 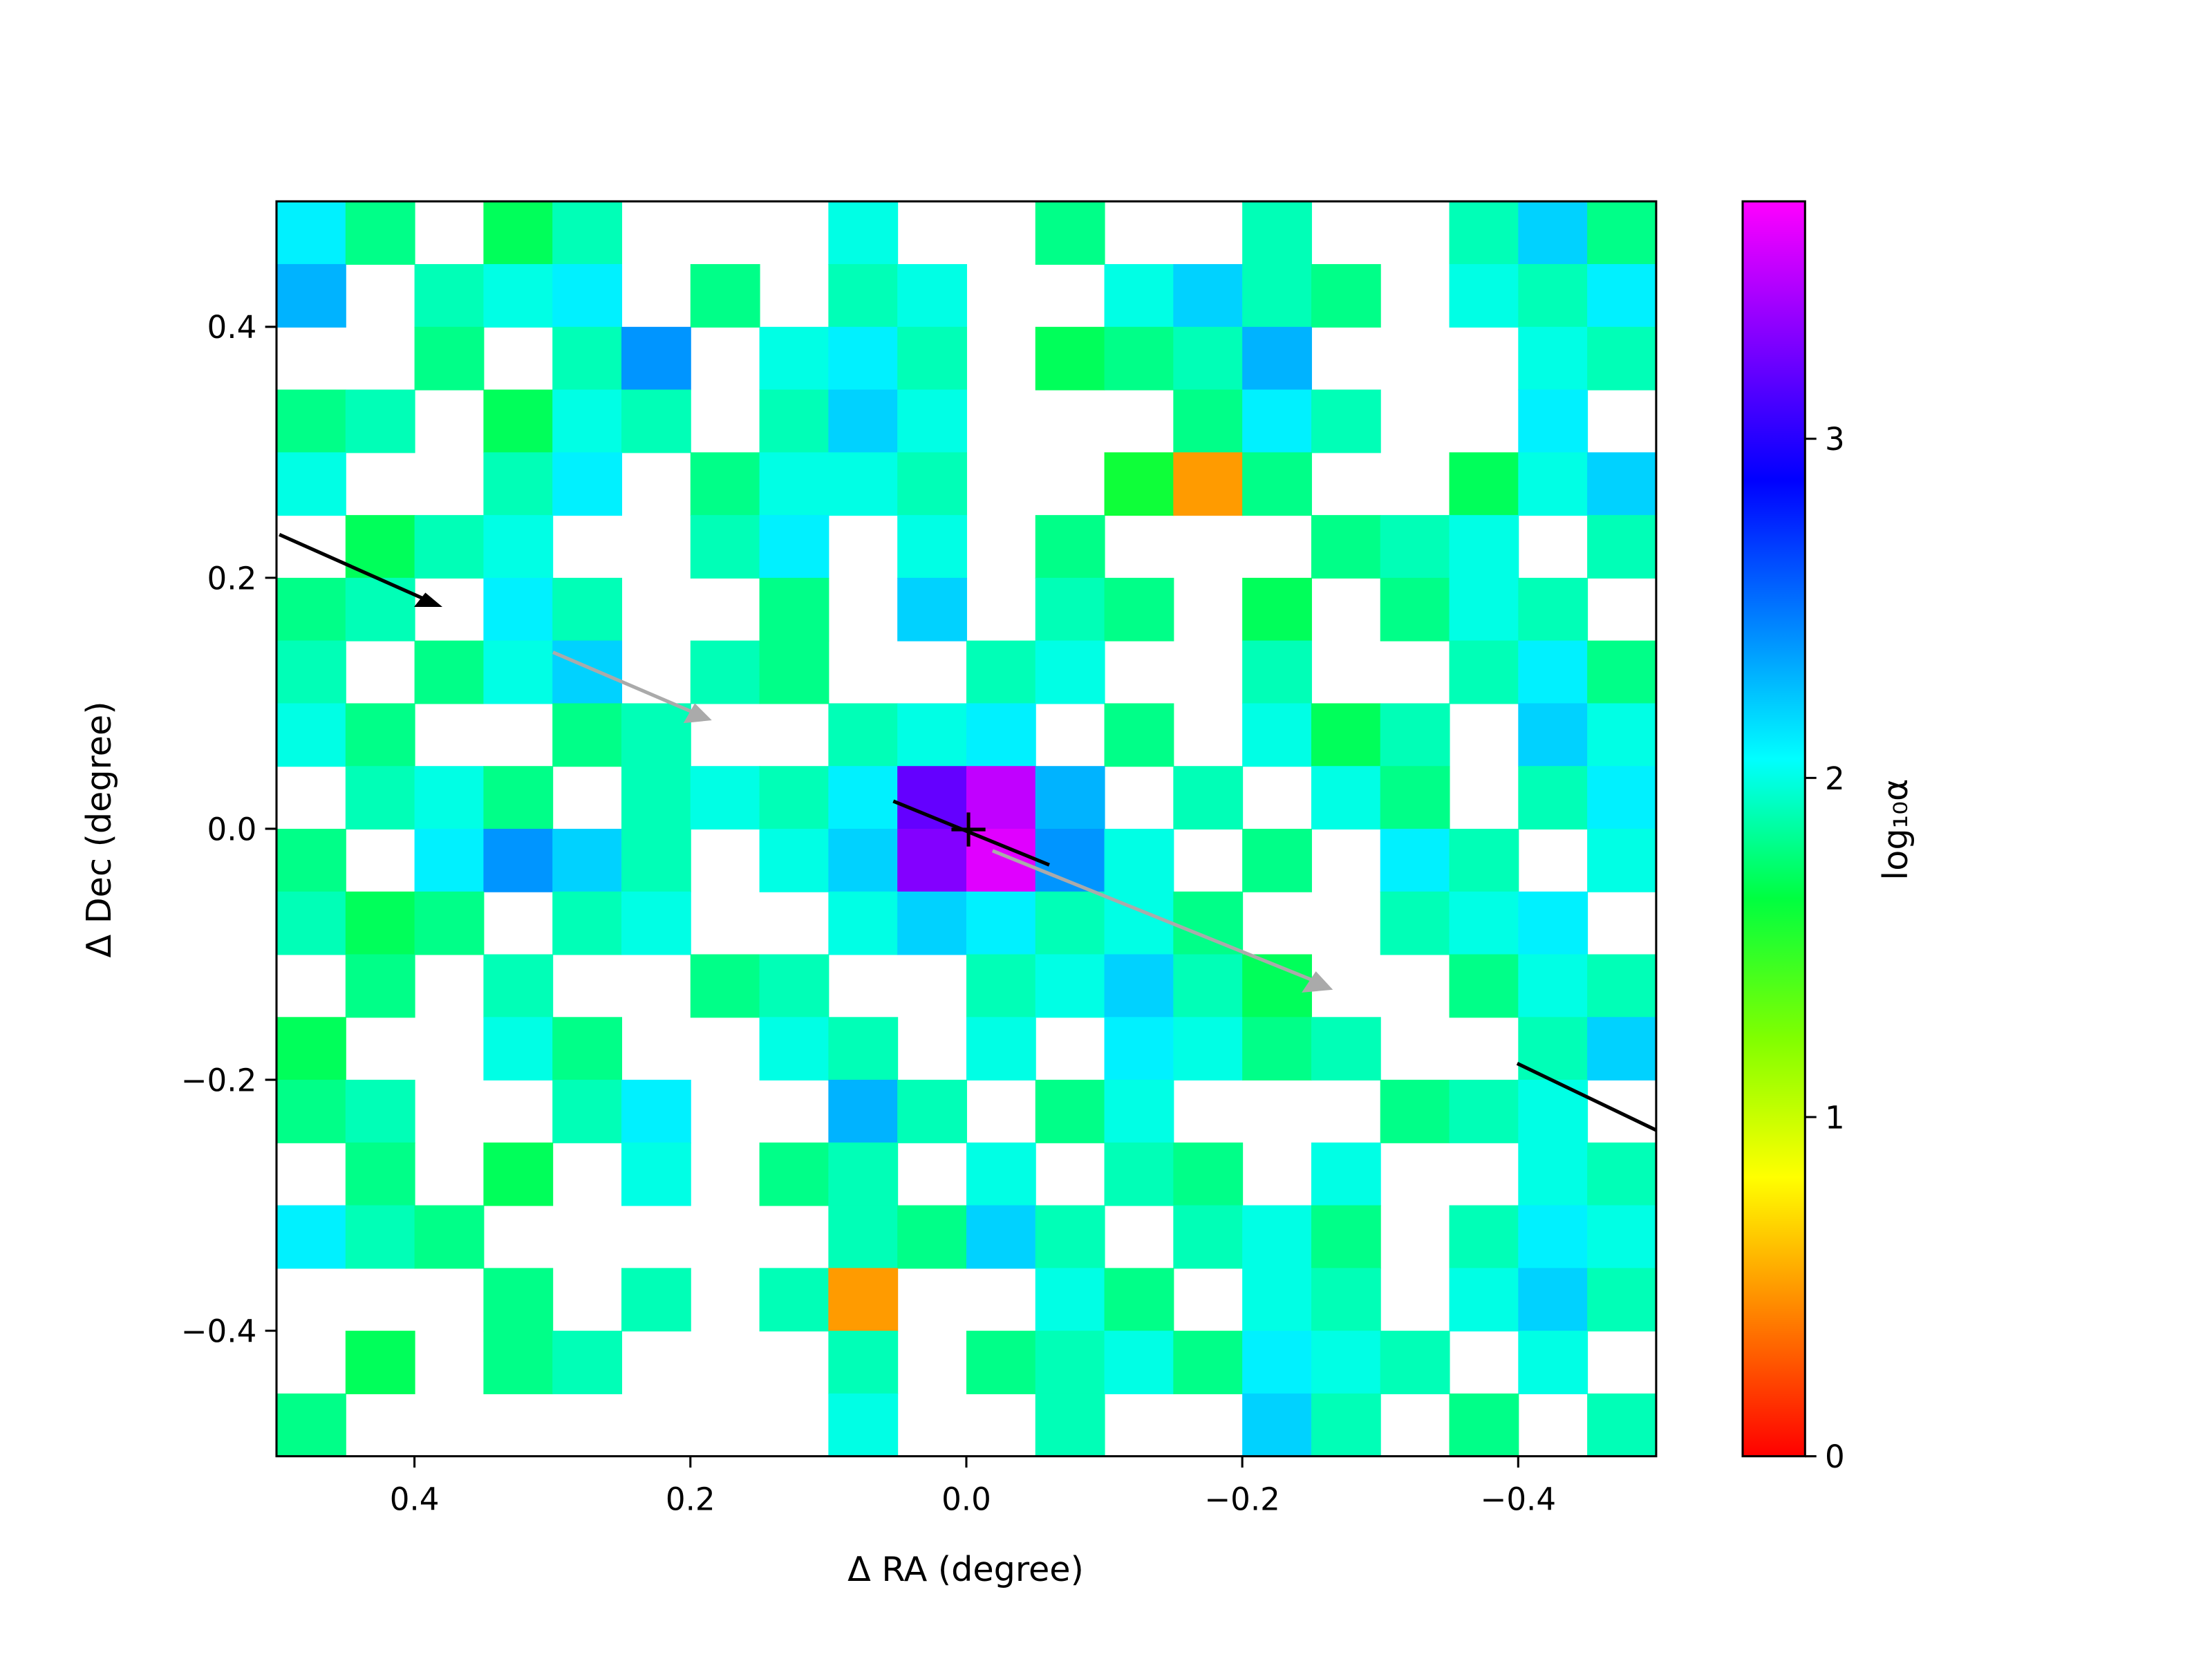 What do you see at coordinates (1835, 440) in the screenshot?
I see `colorbar-tick-label: 3` at bounding box center [1835, 440].